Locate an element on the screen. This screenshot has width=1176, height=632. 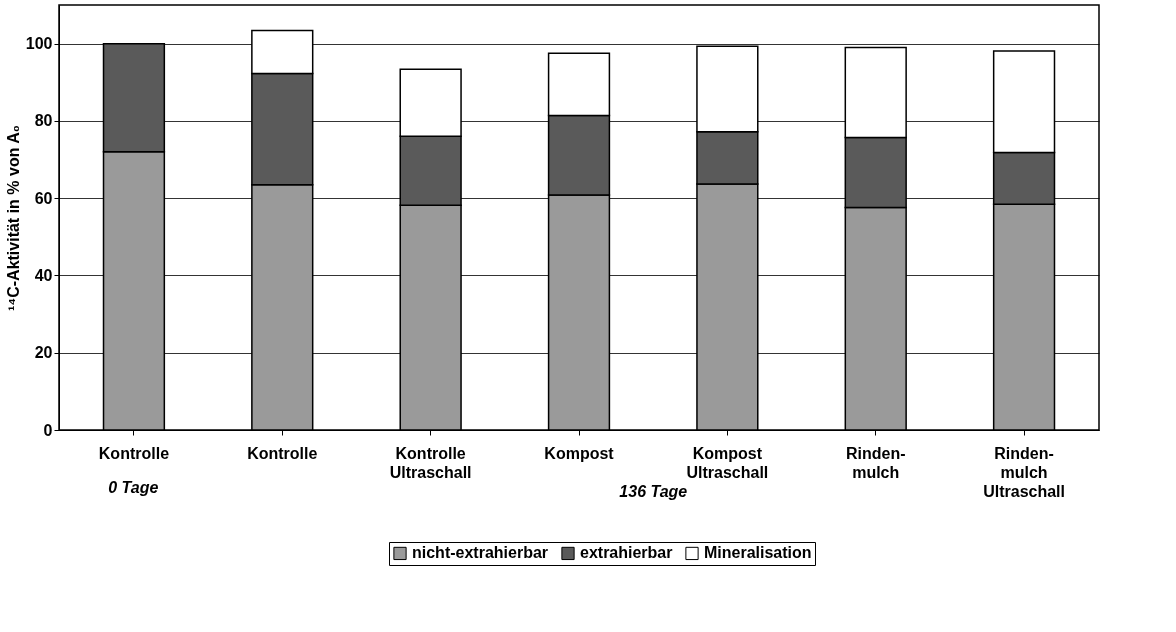
y-tick-label: 40 is located at coordinates (43, 275).